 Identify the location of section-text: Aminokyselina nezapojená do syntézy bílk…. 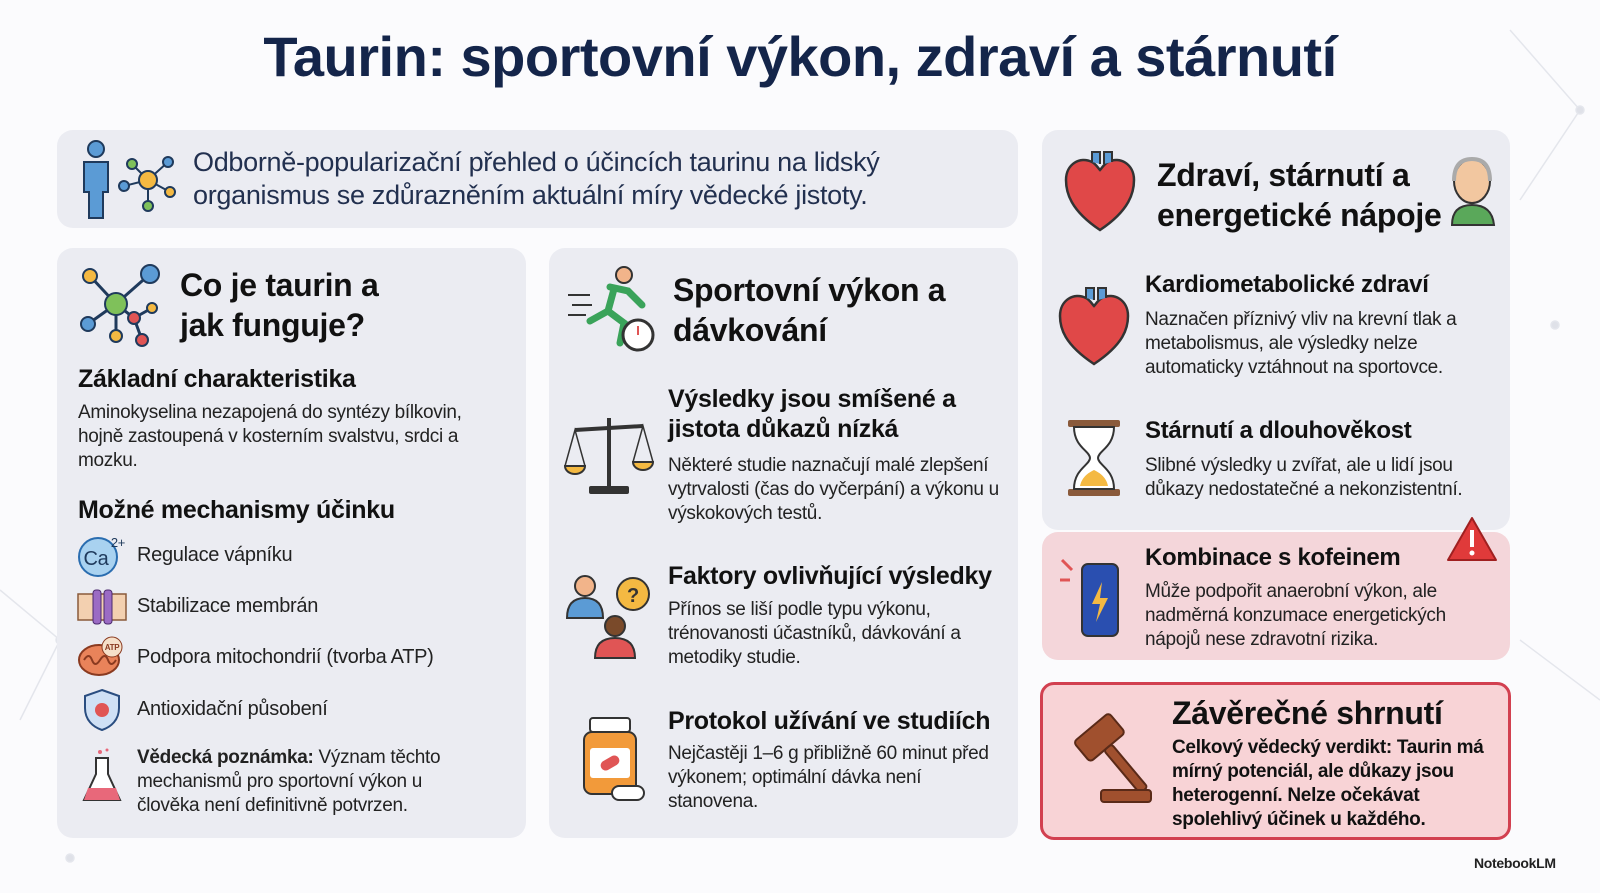
(270, 436).